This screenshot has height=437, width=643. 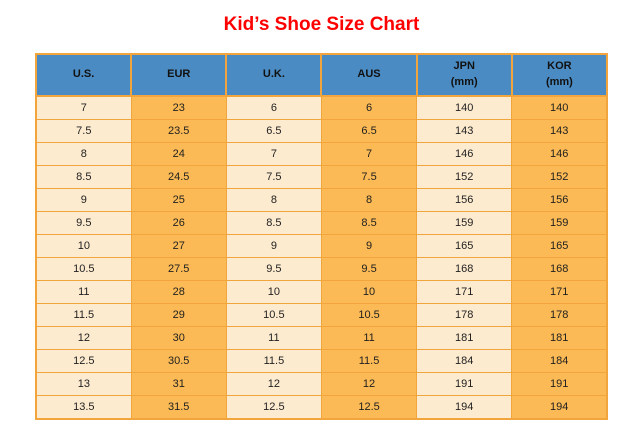 What do you see at coordinates (559, 75) in the screenshot?
I see `header-cell-kor: KOR (mm)` at bounding box center [559, 75].